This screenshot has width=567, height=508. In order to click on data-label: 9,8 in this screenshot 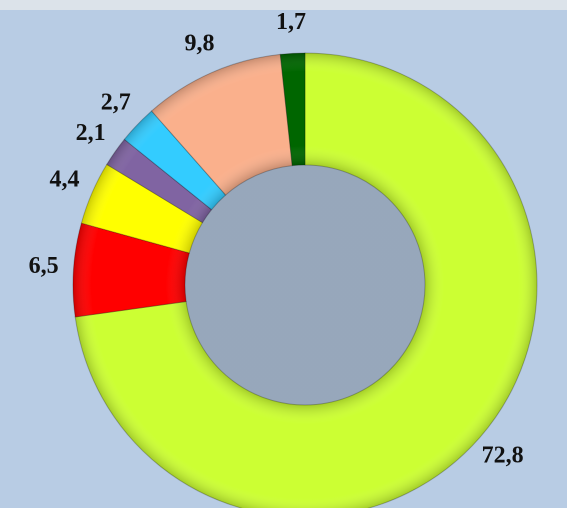, I will do `click(199, 44)`.